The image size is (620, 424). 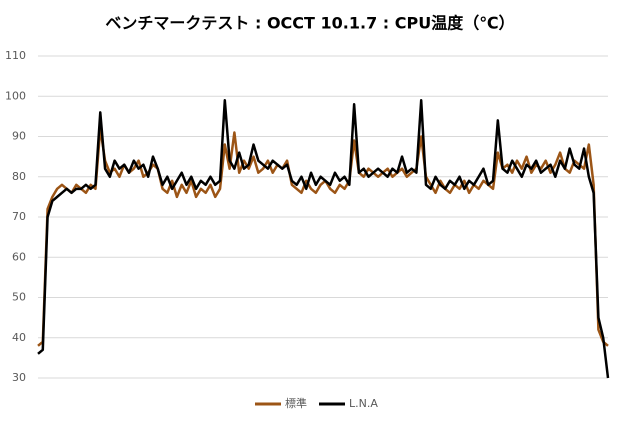 What do you see at coordinates (19, 297) in the screenshot?
I see `y-tick-label: 50` at bounding box center [19, 297].